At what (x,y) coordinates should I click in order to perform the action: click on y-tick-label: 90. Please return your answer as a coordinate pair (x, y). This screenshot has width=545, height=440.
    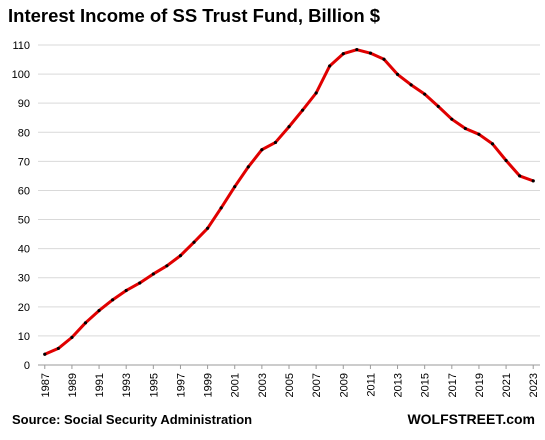
    Looking at the image, I should click on (24, 104).